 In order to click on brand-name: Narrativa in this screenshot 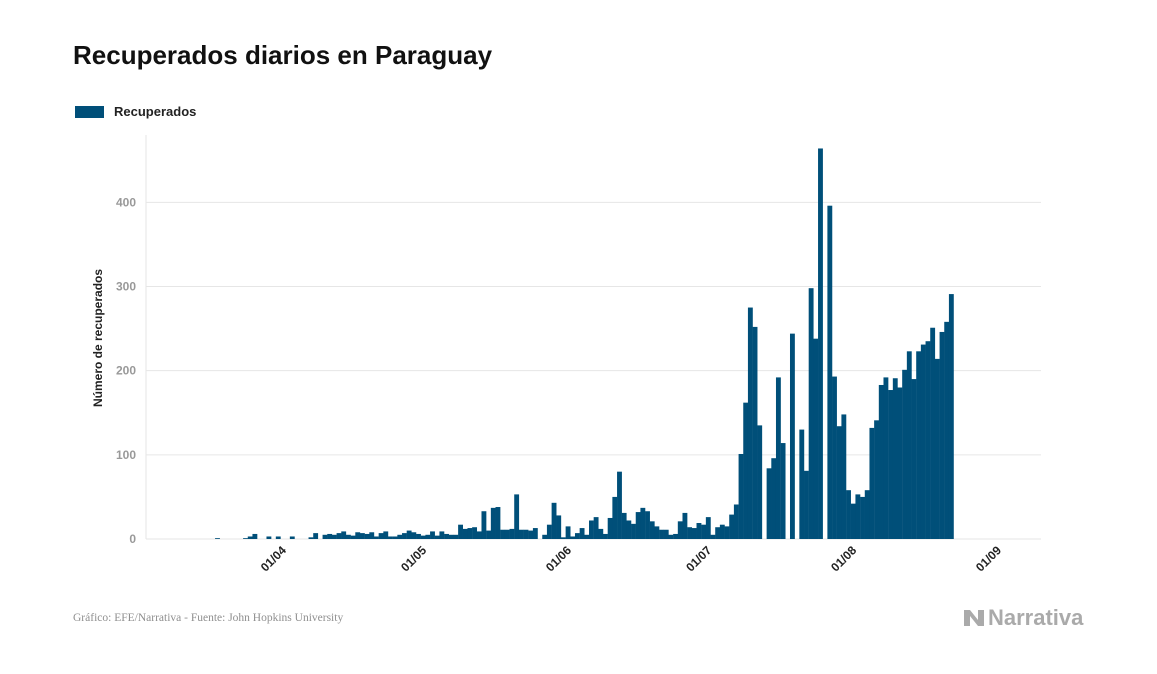, I will do `click(1036, 617)`.